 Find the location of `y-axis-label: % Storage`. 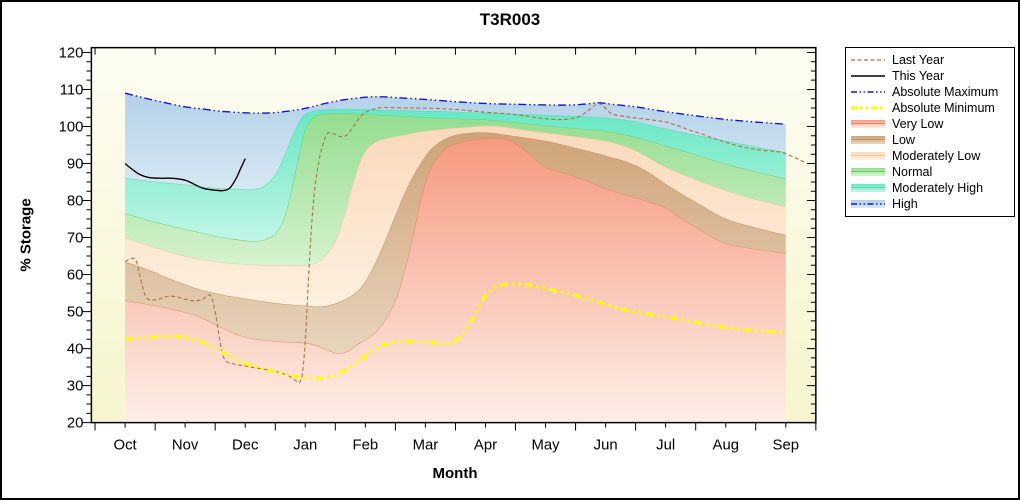

y-axis-label: % Storage is located at coordinates (26, 235).